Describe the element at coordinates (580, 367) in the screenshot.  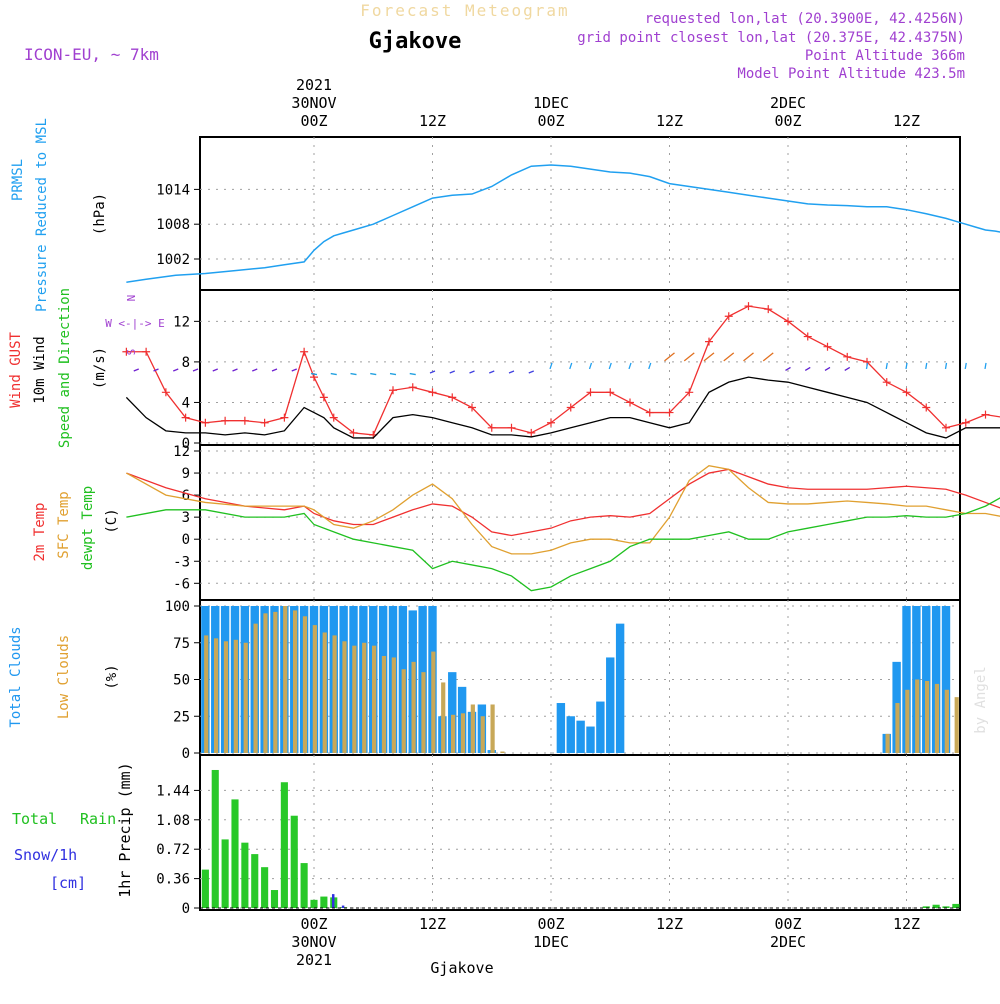
I see `wind-frame` at that location.